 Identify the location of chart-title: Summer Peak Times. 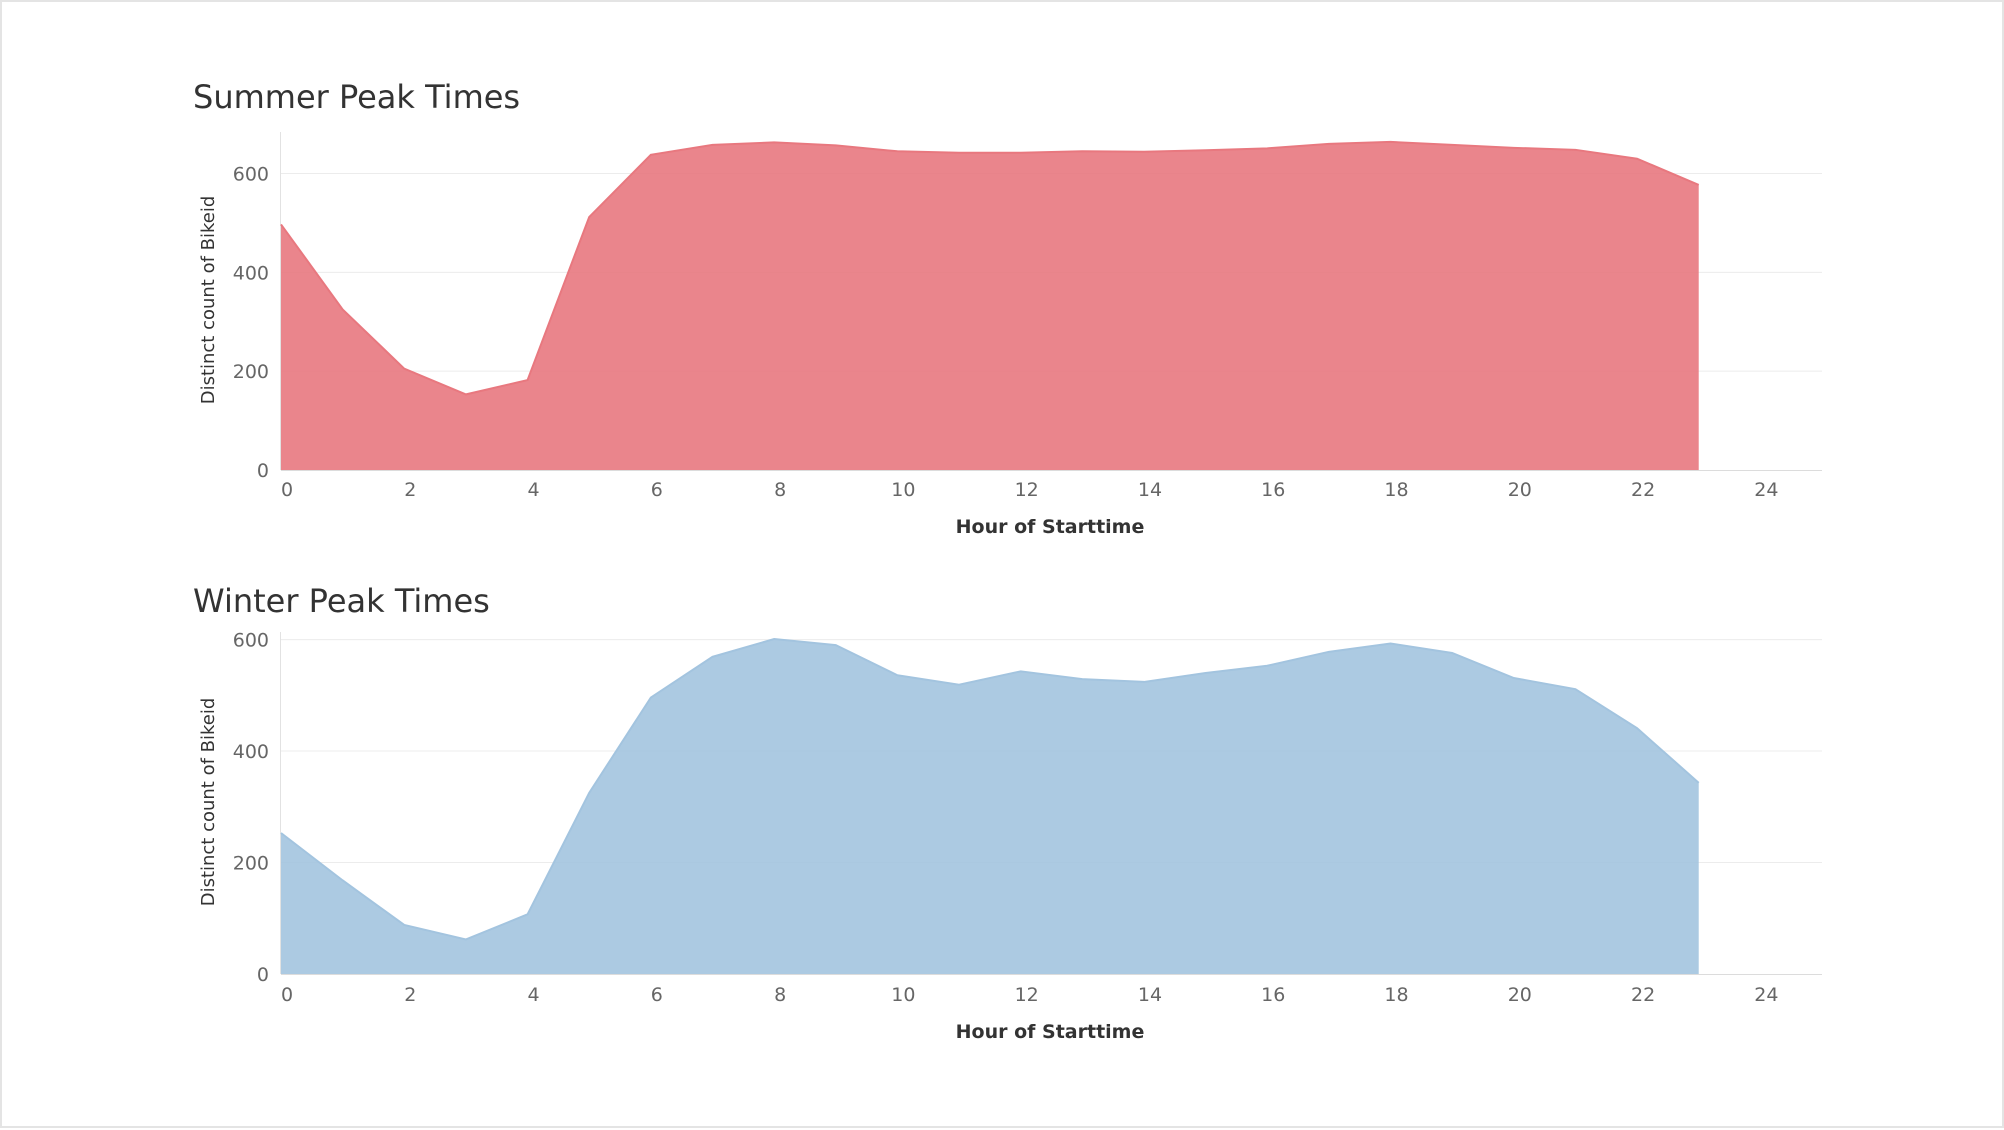
(357, 97).